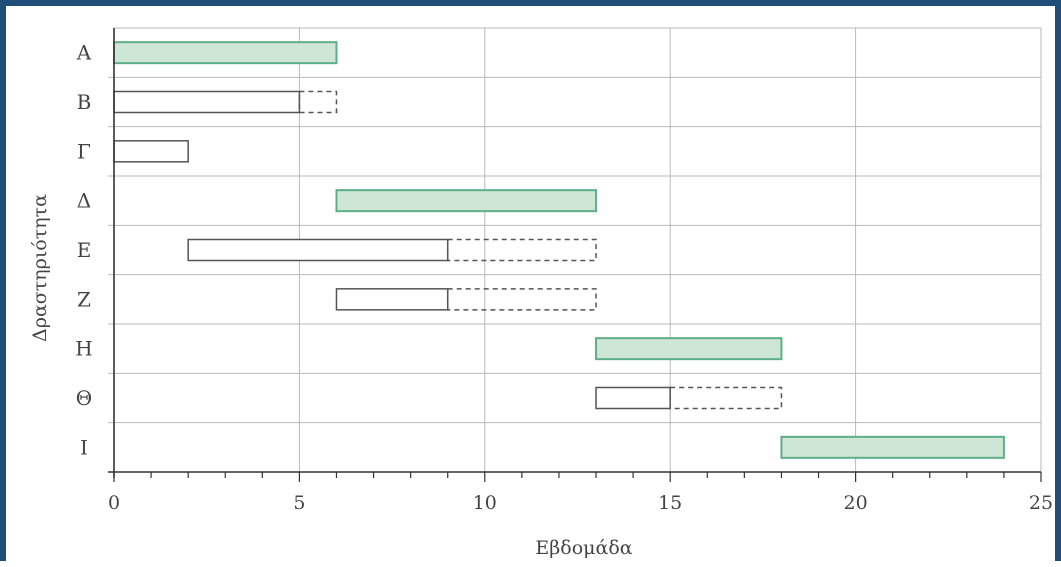 The width and height of the screenshot is (1061, 567). Describe the element at coordinates (84, 299) in the screenshot. I see `category-label: Ζ` at that location.